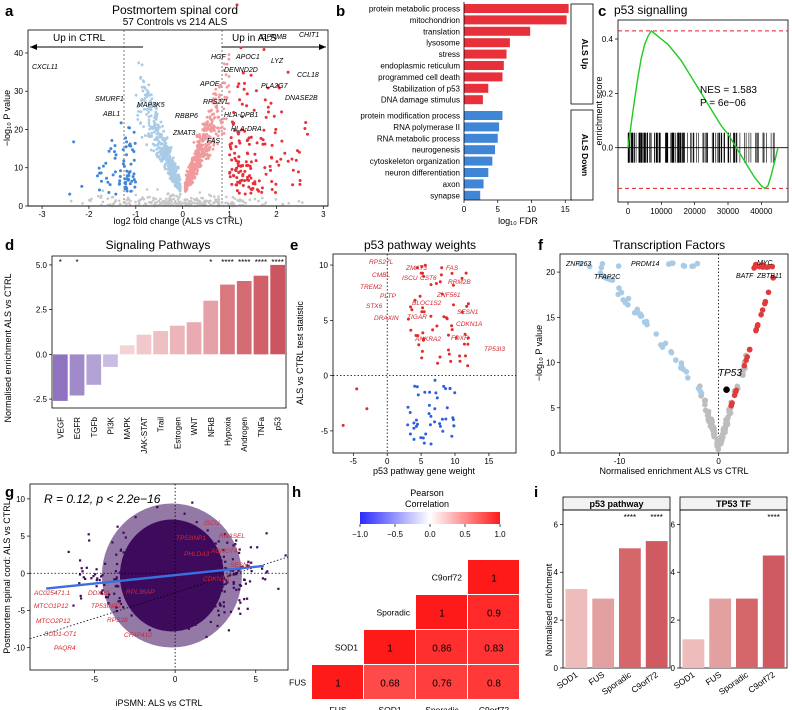 This screenshot has height=710, width=792. I want to click on f-ytick-label: 0, so click(553, 453).